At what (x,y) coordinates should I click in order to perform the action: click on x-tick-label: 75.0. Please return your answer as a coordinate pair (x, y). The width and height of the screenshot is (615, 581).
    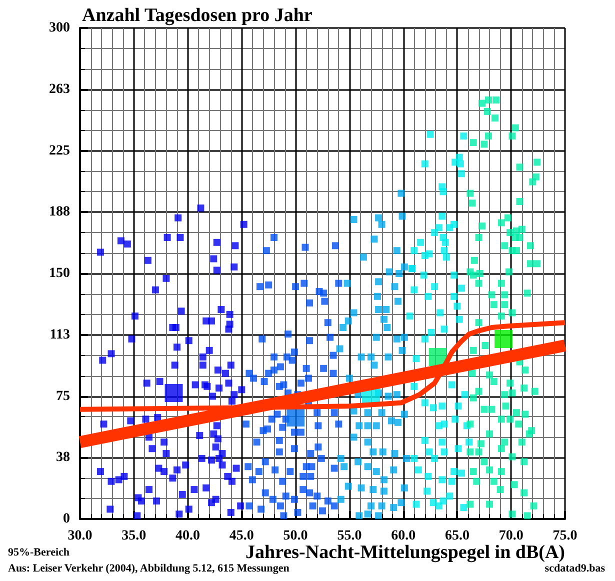
    Looking at the image, I should click on (565, 536).